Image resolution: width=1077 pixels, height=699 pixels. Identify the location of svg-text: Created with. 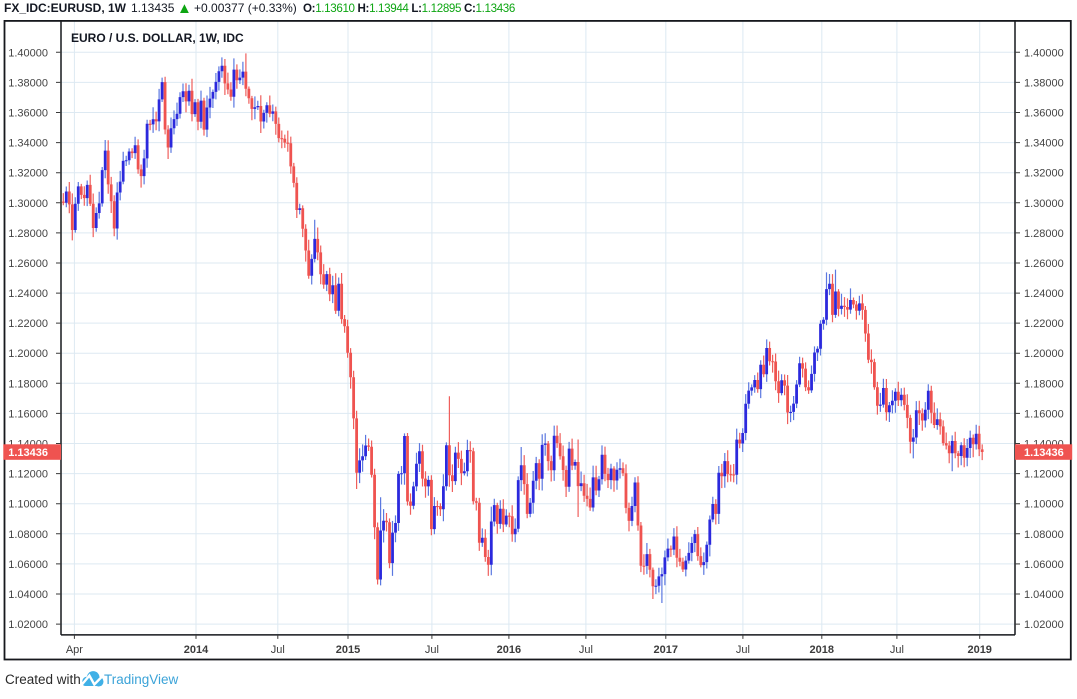
(43, 679).